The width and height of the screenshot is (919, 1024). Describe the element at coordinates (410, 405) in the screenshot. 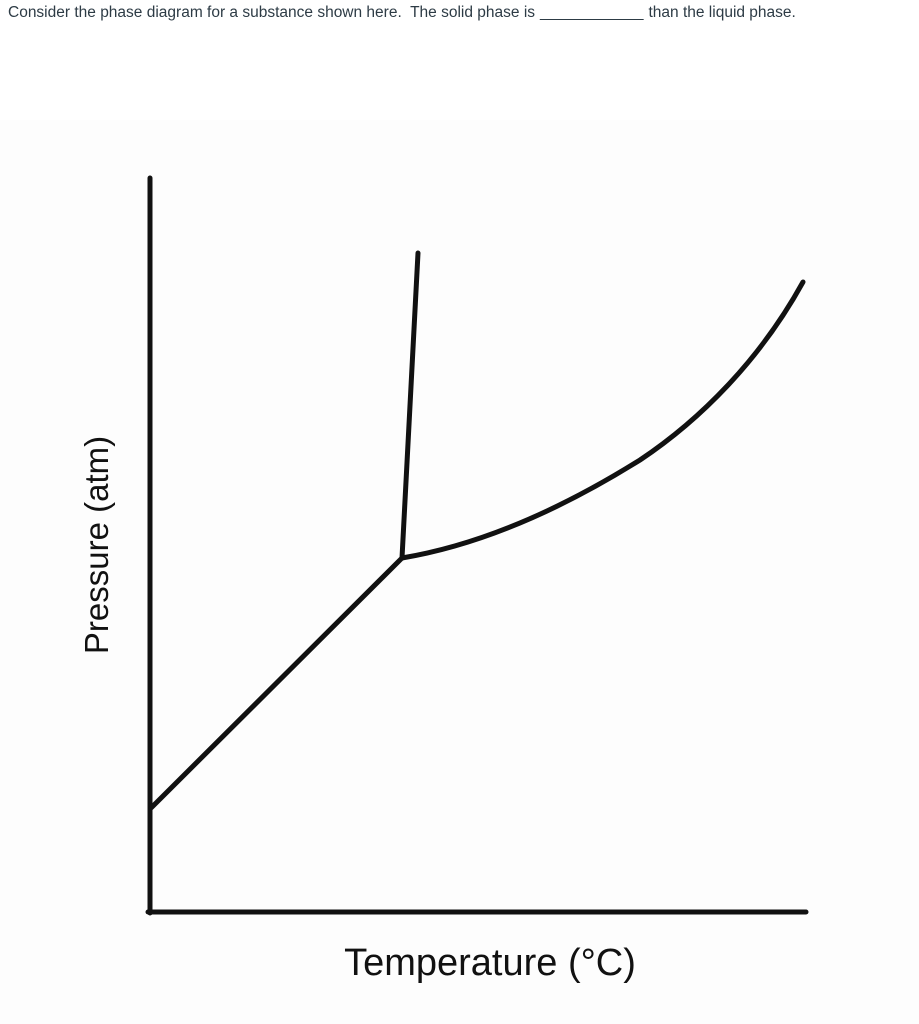

I see `melting-curve` at that location.